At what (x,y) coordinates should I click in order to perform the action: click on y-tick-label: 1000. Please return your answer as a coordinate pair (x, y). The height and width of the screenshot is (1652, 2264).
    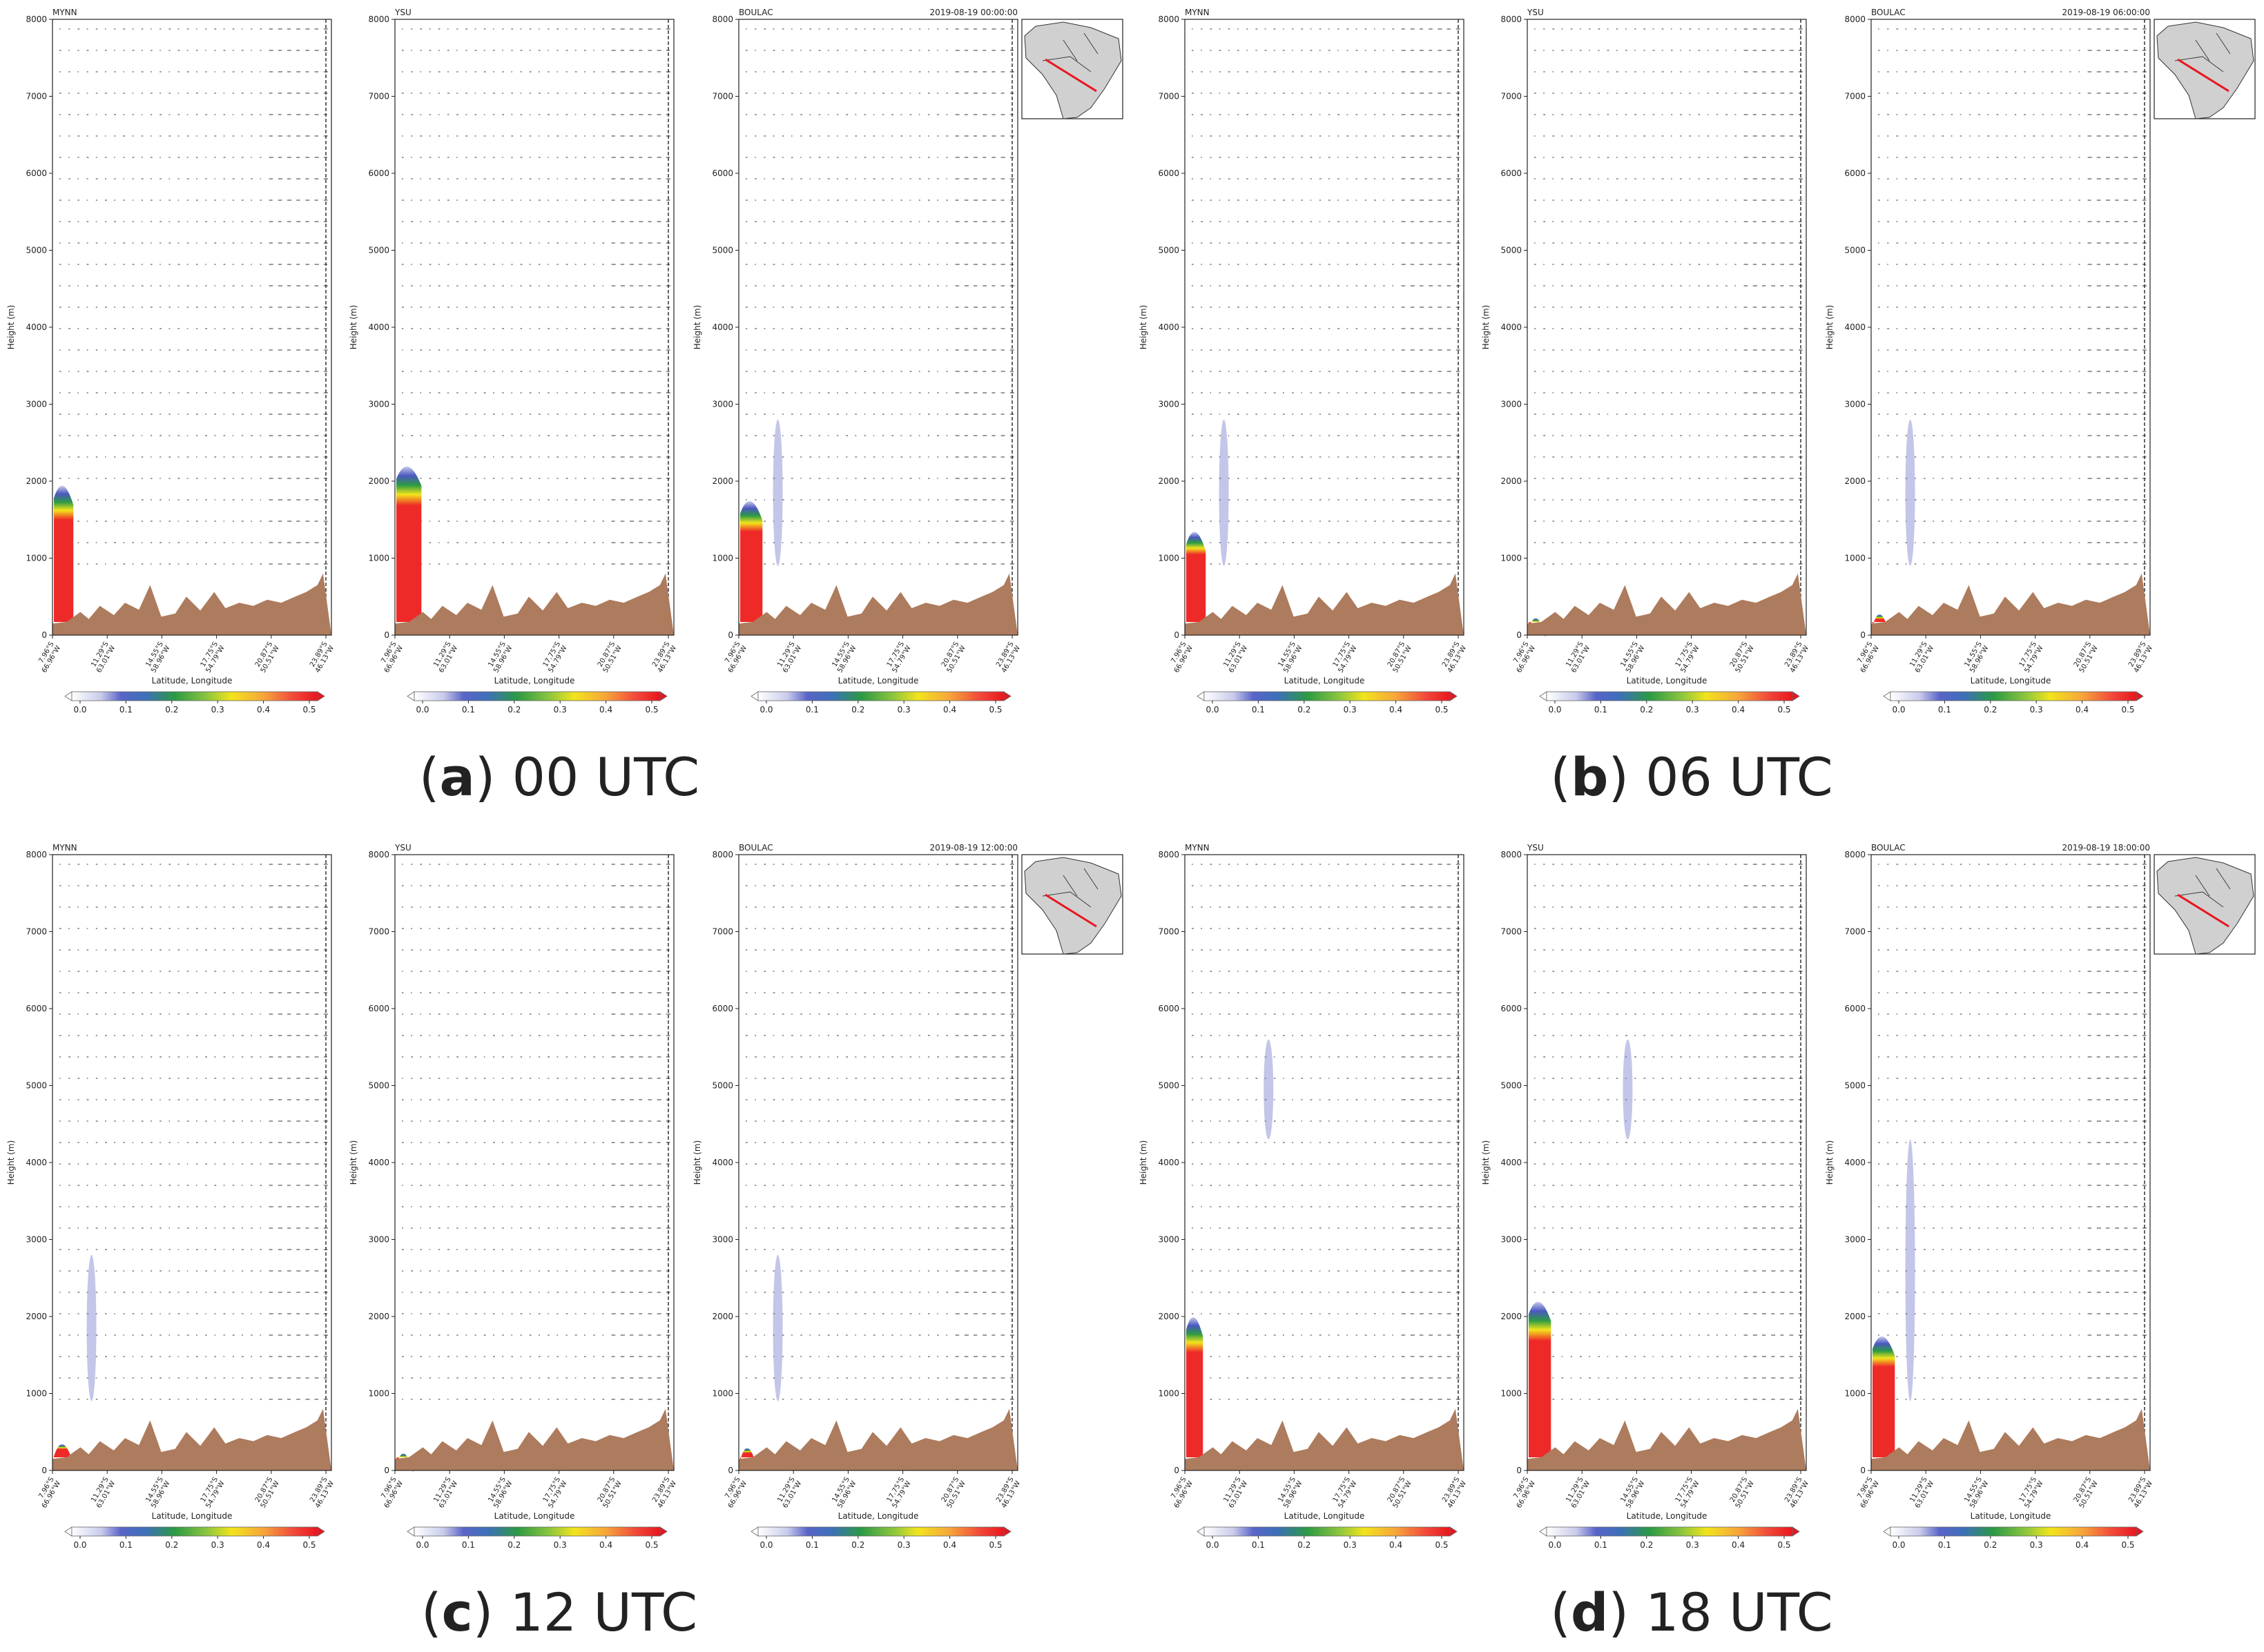
    Looking at the image, I should click on (1511, 558).